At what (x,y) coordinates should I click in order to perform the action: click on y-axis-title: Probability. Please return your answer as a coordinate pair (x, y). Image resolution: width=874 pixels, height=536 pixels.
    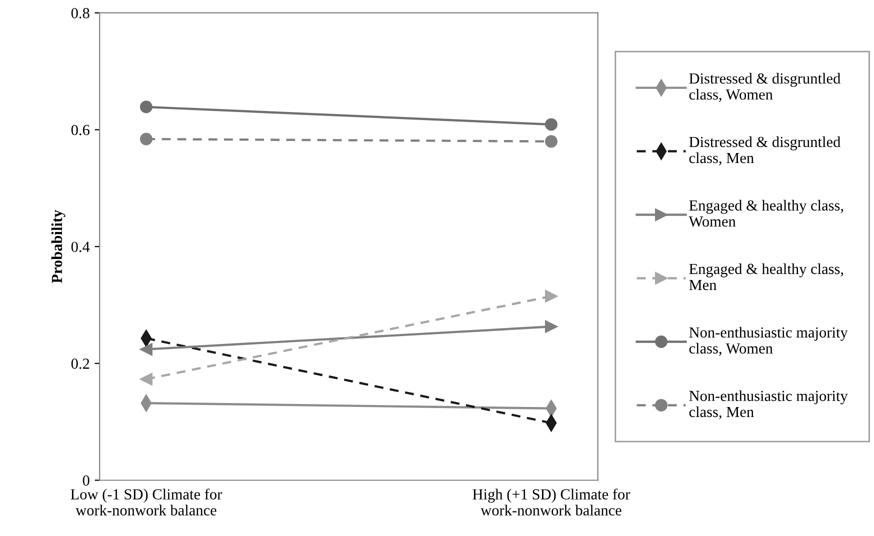
    Looking at the image, I should click on (58, 247).